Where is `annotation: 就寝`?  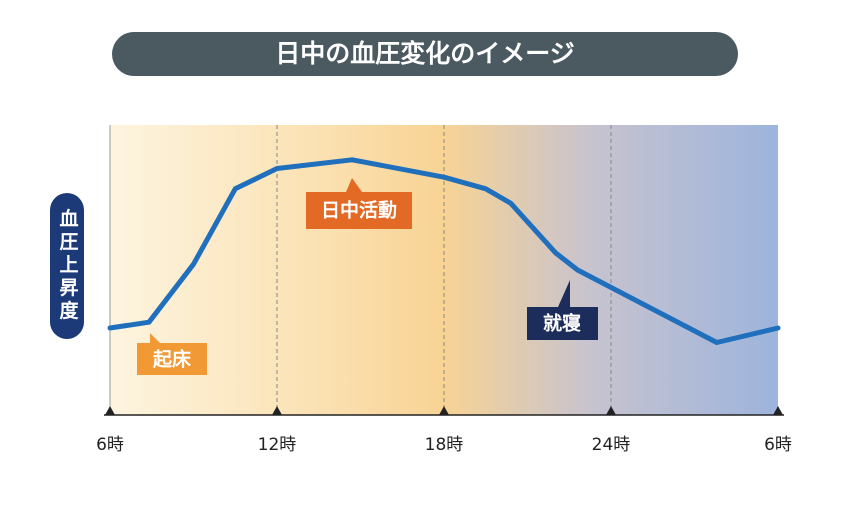 annotation: 就寝 is located at coordinates (562, 323).